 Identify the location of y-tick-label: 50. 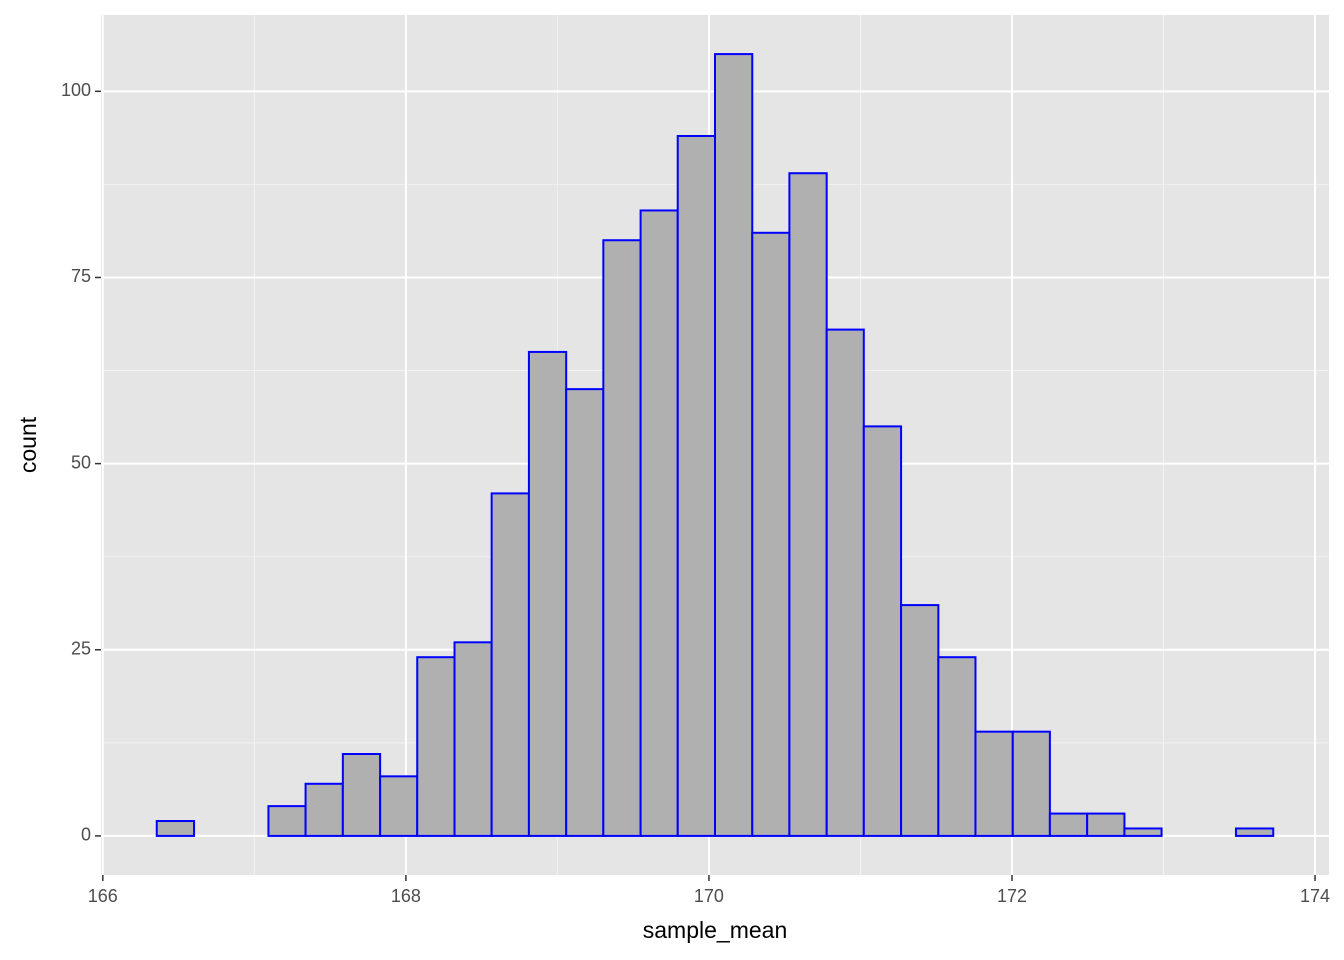
(81, 462).